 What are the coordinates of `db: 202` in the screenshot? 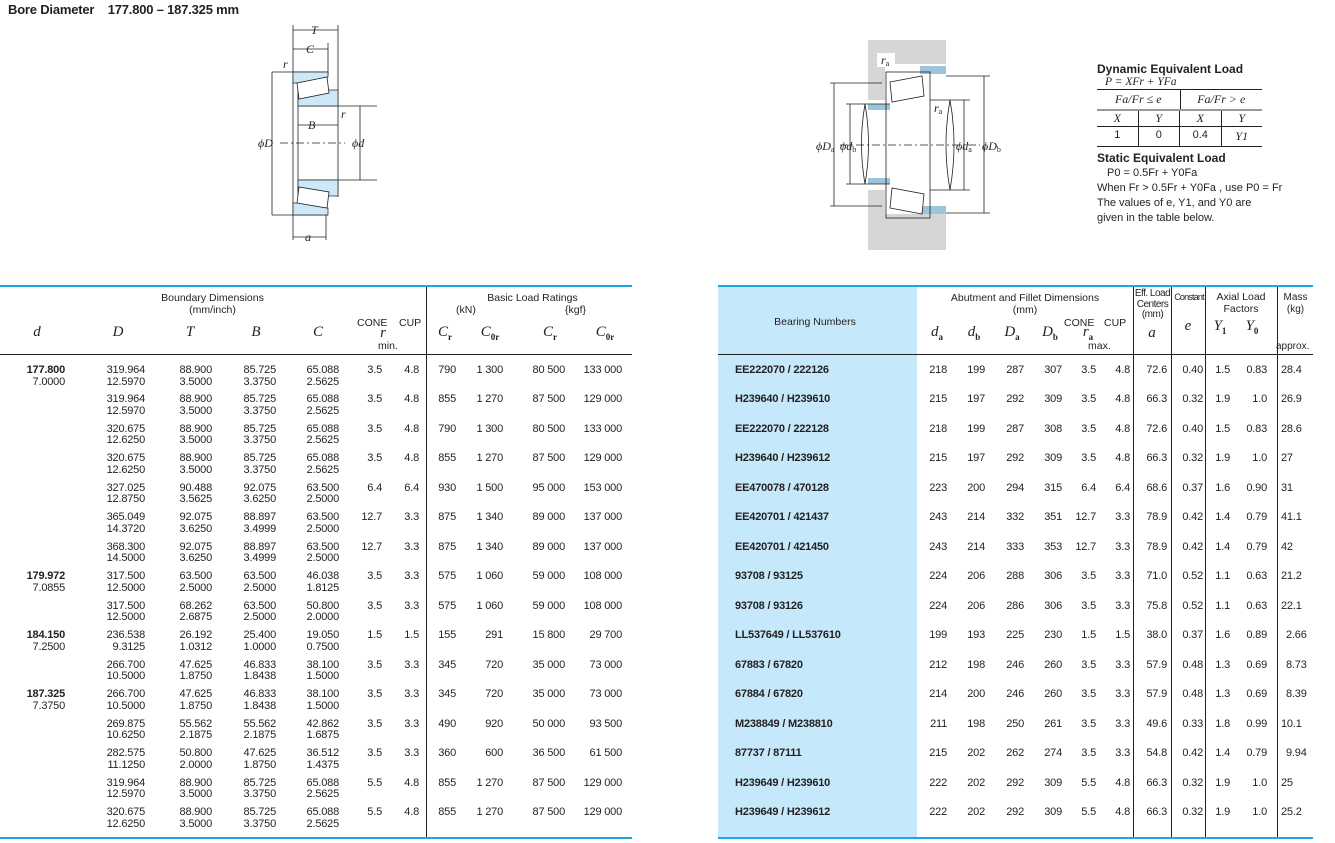 It's located at (976, 812).